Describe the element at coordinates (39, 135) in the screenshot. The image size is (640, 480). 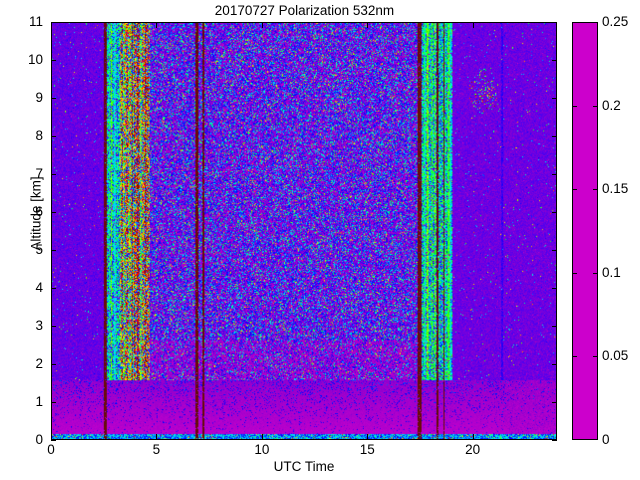
I see `y-tick-label: 8` at that location.